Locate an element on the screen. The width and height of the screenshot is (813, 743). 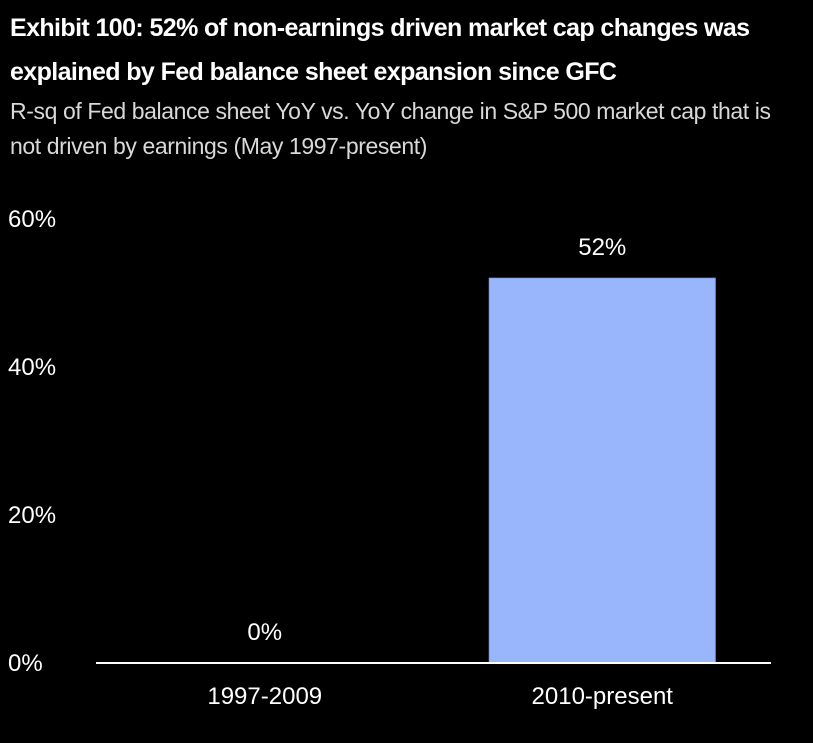
data-label: 0% is located at coordinates (264, 632).